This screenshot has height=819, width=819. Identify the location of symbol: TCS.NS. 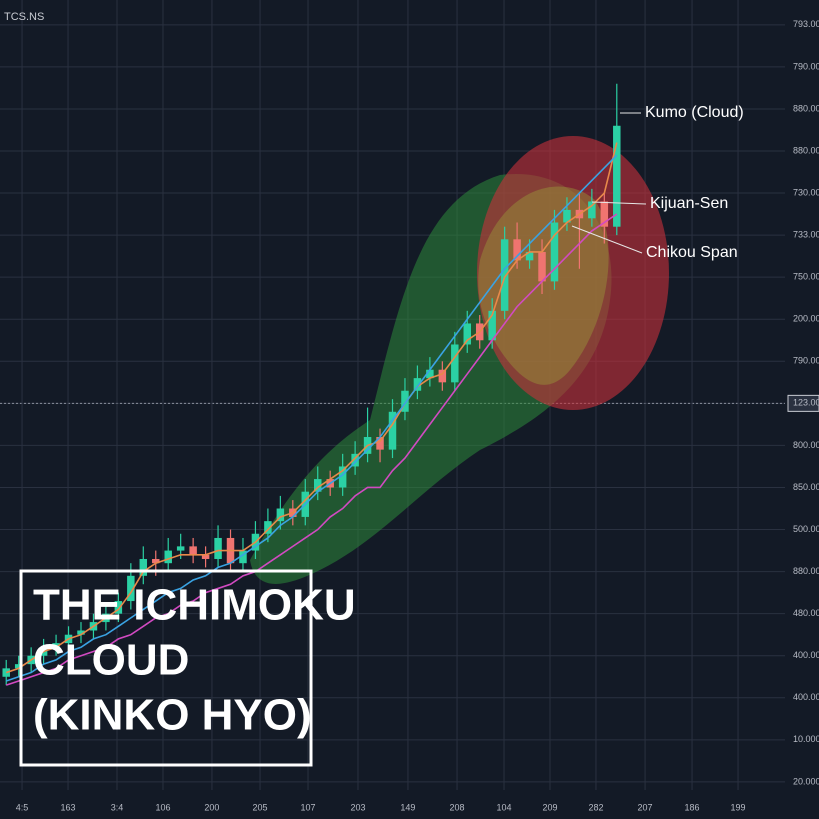
(24, 17).